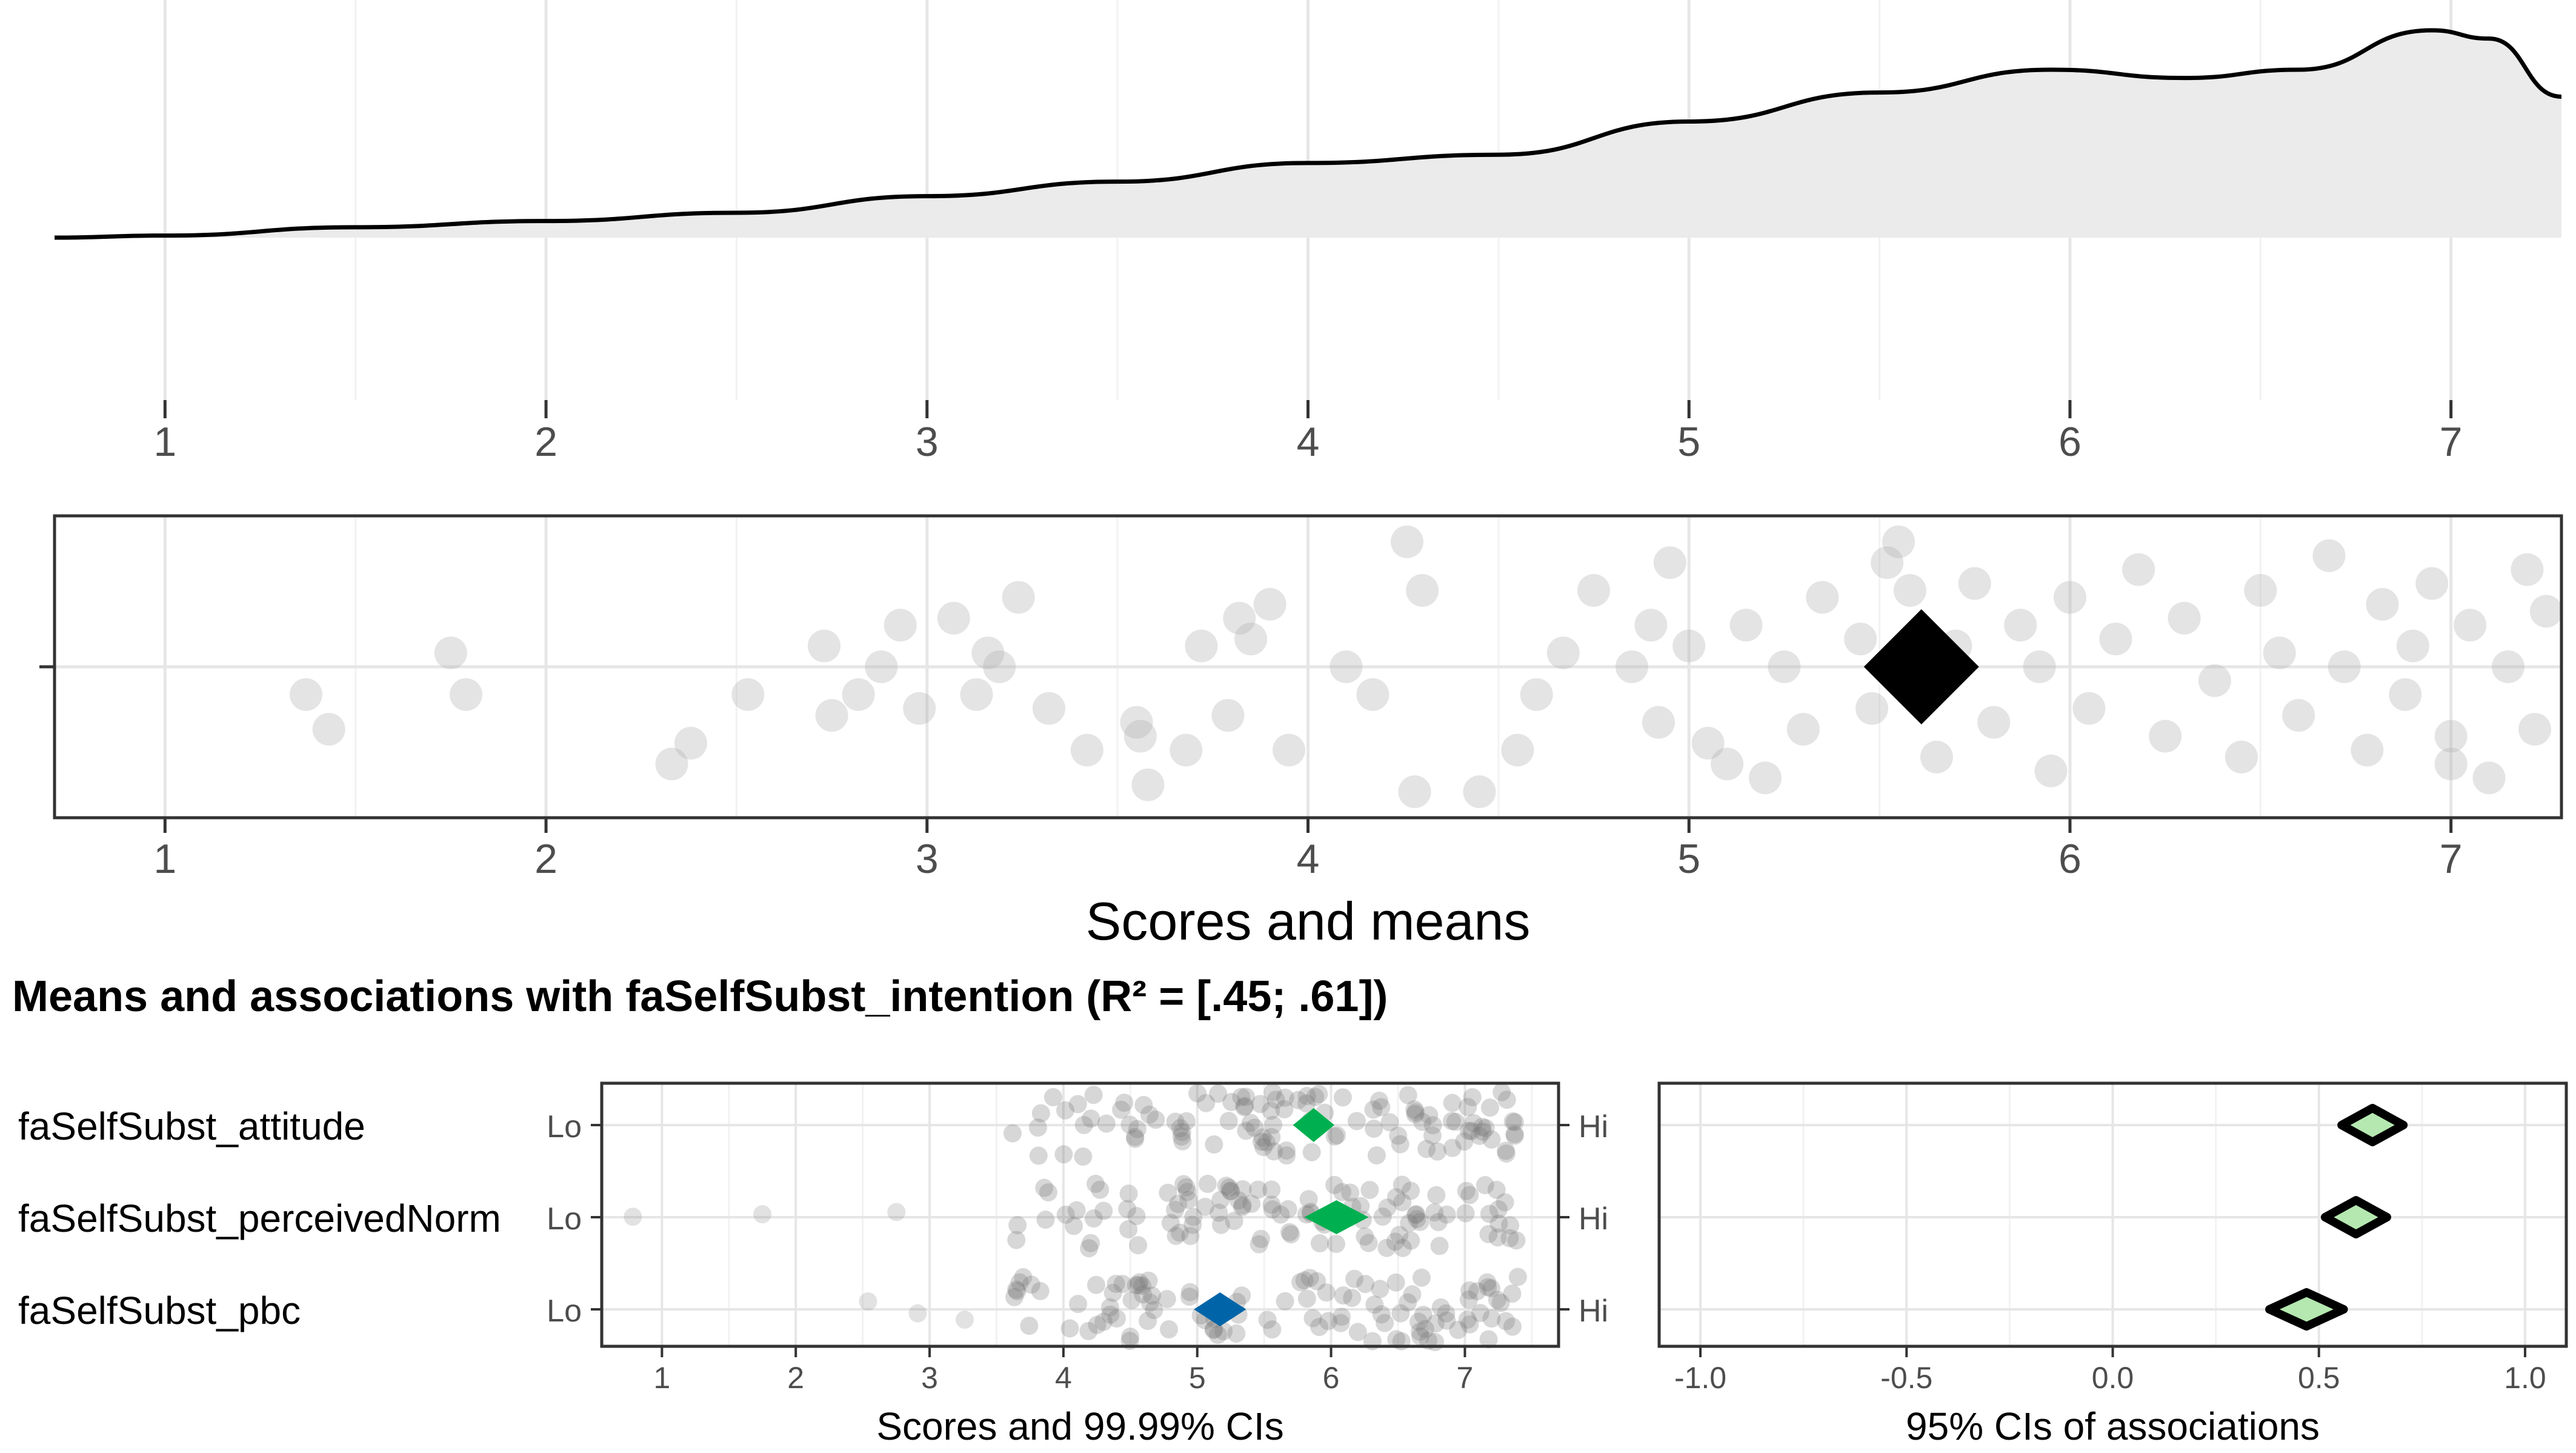 The height and width of the screenshot is (1453, 2576). Describe the element at coordinates (2451, 859) in the screenshot. I see `scores-tick-label: 7` at that location.